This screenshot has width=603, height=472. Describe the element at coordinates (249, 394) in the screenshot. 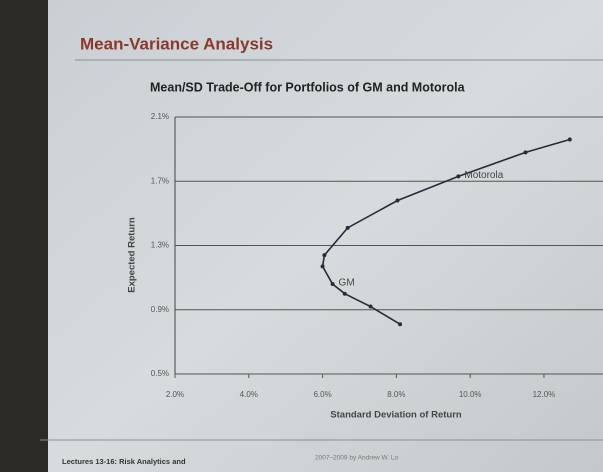

I see `x-tick-label: 4.0%` at that location.